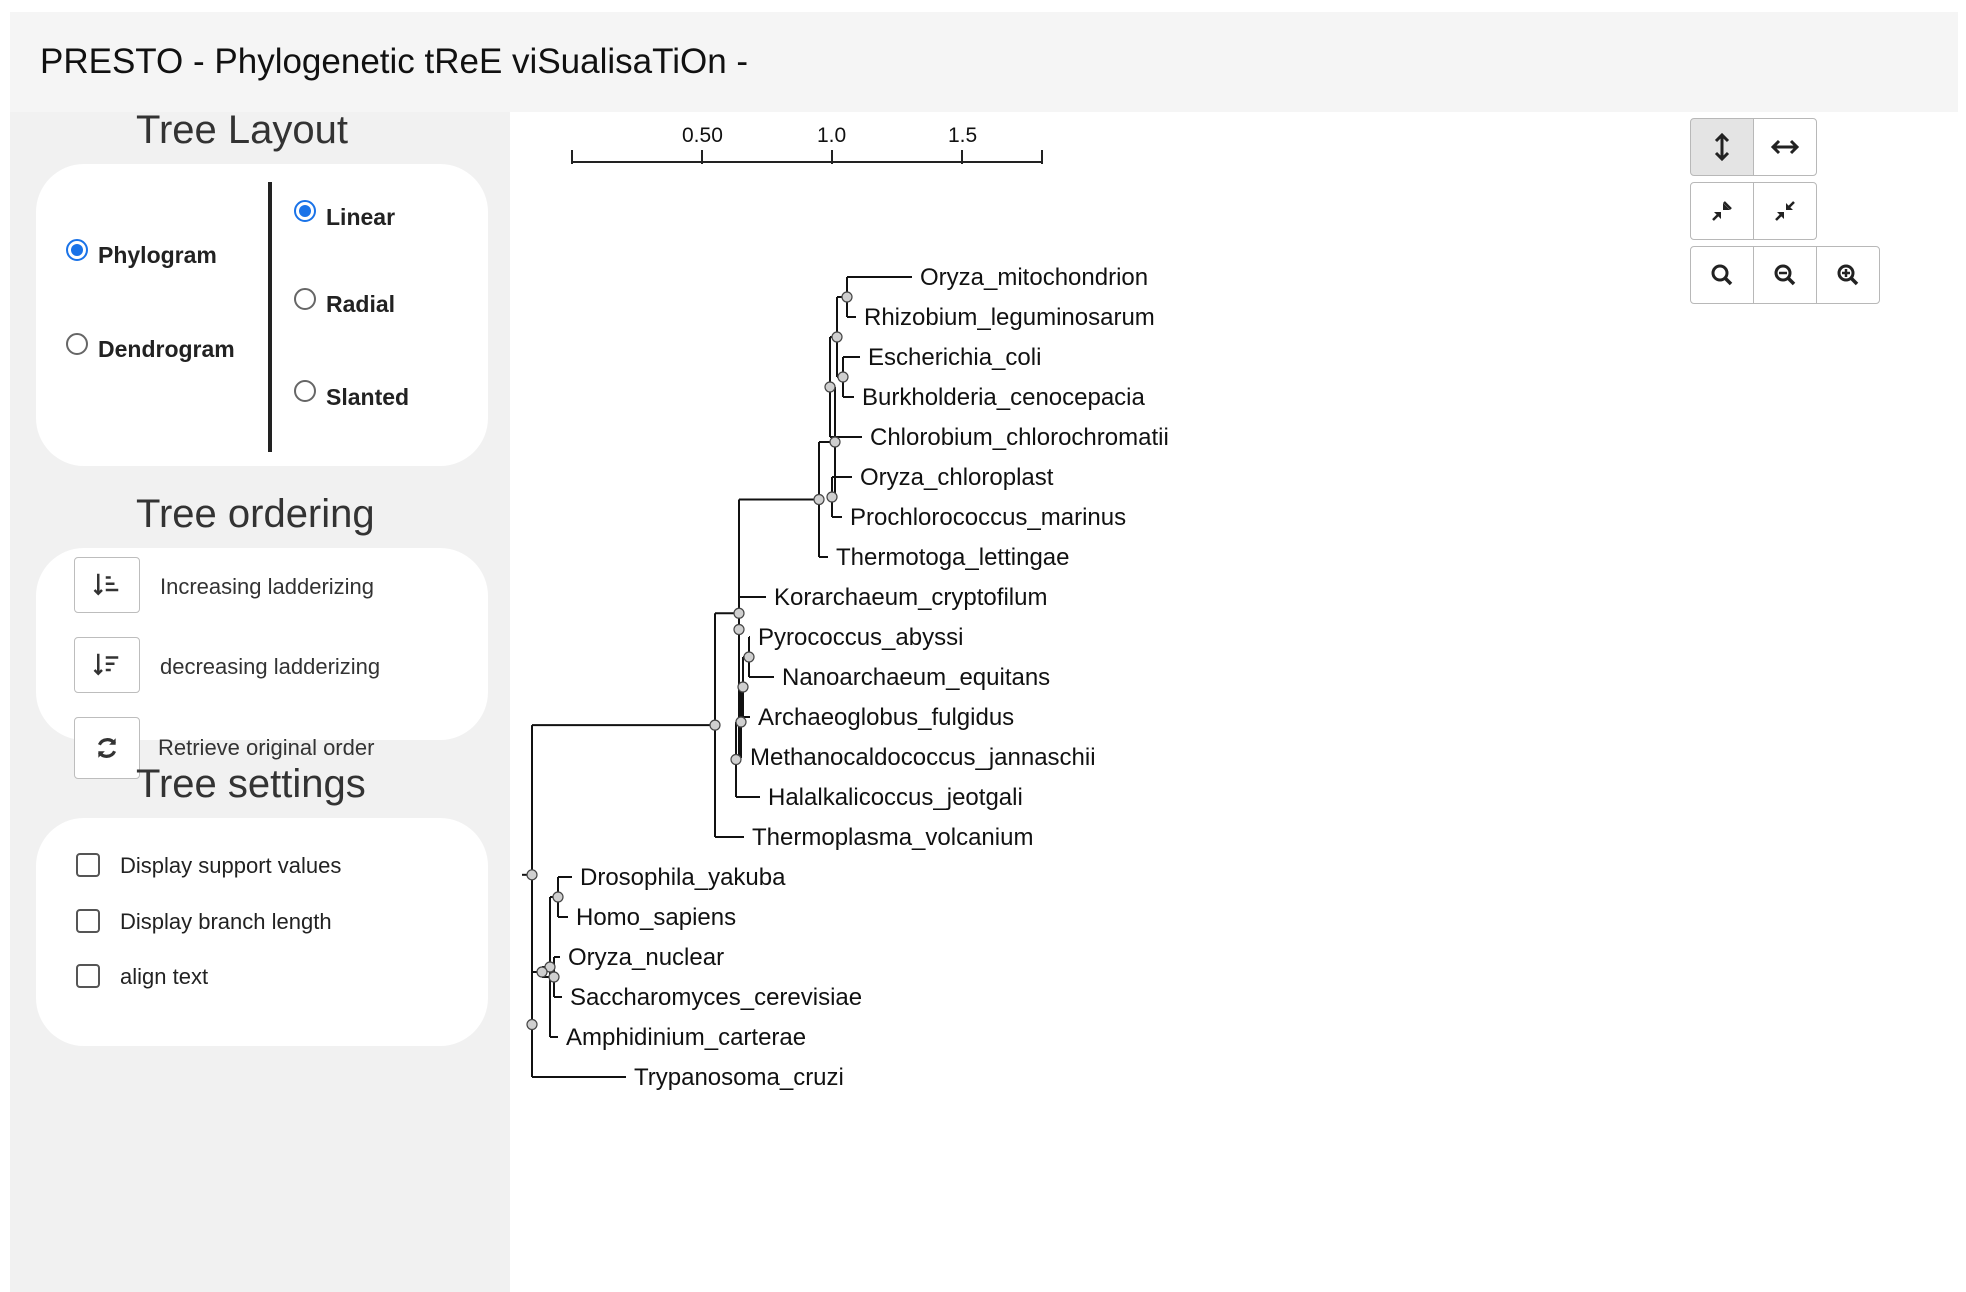 This screenshot has height=1292, width=1966. I want to click on scale-bar: 0.50 1.0 1.5, so click(807, 144).